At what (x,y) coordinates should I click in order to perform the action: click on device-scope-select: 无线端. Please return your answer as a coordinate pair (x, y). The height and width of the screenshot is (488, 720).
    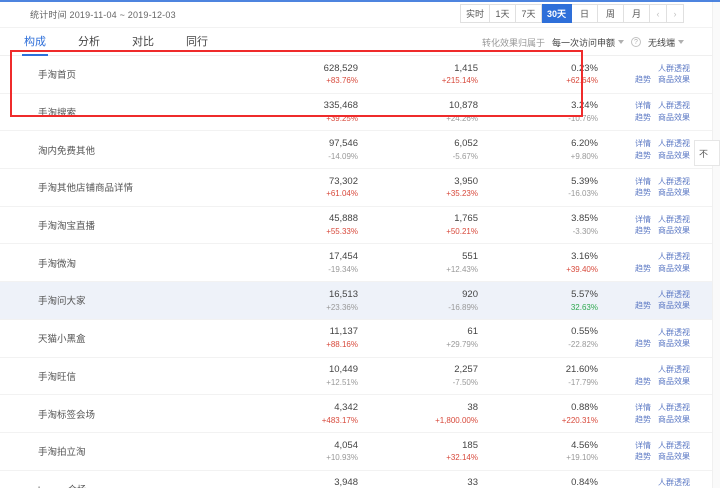
    Looking at the image, I should click on (666, 42).